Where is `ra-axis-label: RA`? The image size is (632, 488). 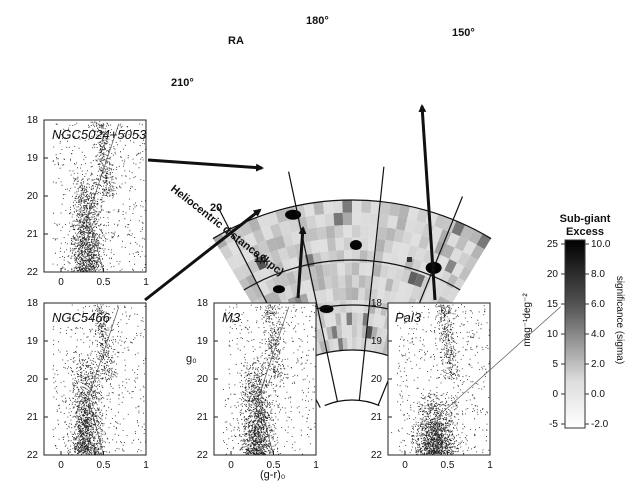
ra-axis-label: RA is located at coordinates (236, 41).